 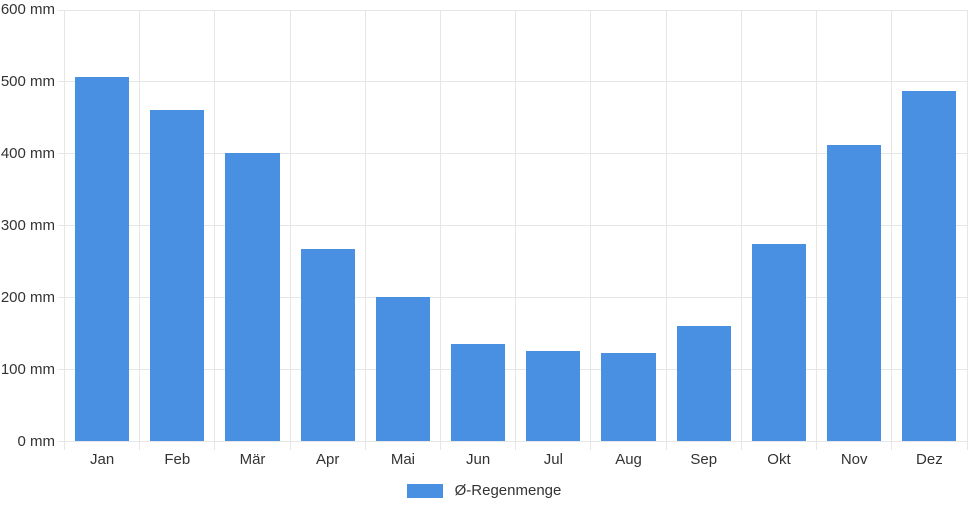 What do you see at coordinates (102, 459) in the screenshot?
I see `x-axis-tick-label: Jan` at bounding box center [102, 459].